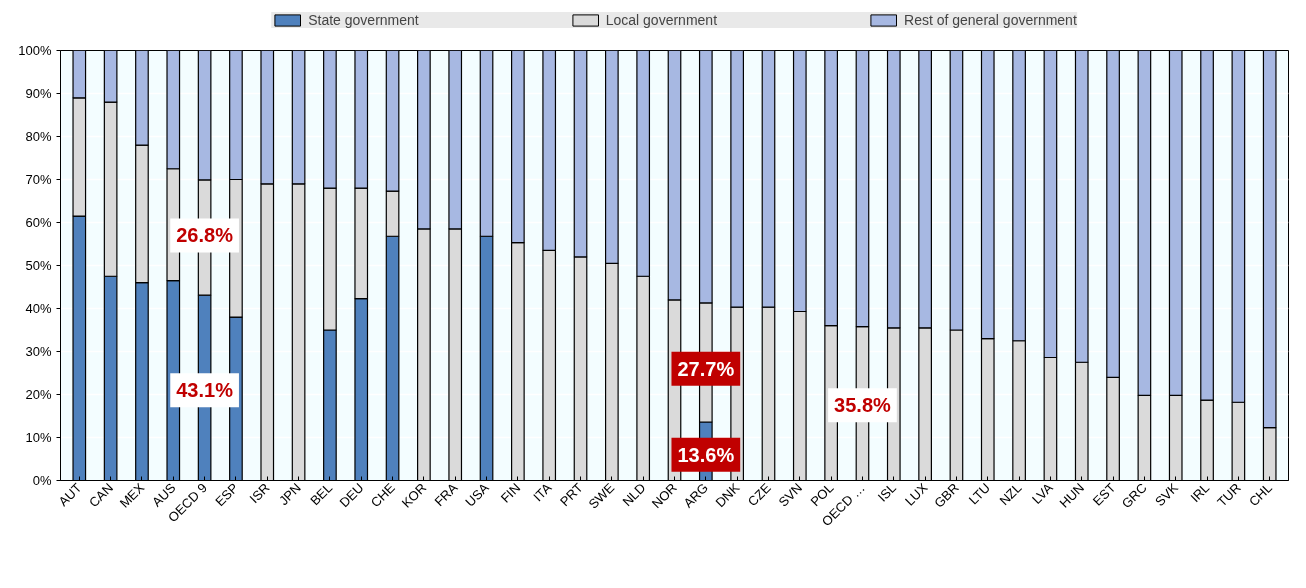 The width and height of the screenshot is (1306, 588). Describe the element at coordinates (38, 179) in the screenshot. I see `y-tick-label: 70%` at that location.